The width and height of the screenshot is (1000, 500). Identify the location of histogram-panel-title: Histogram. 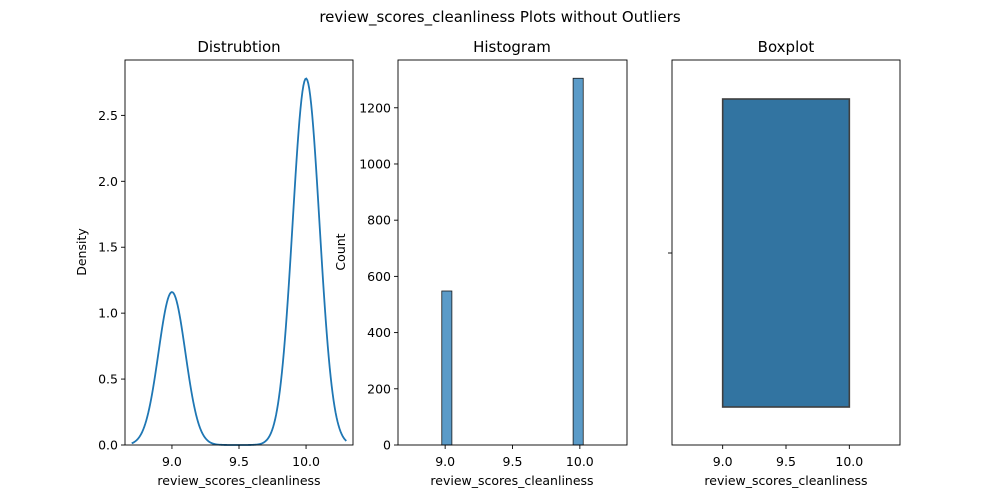
(512, 47).